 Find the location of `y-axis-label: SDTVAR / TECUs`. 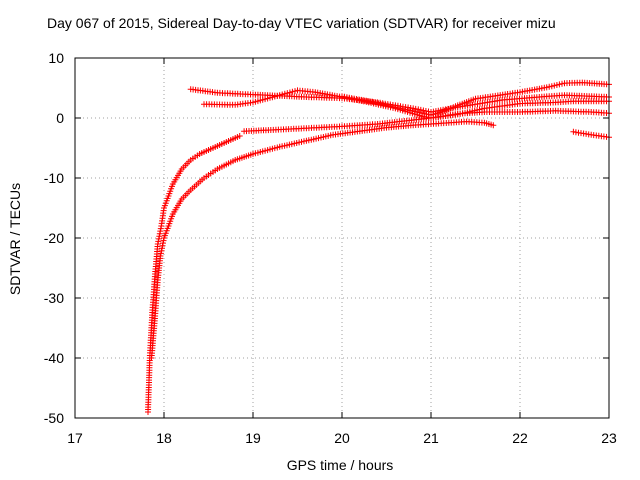

y-axis-label: SDTVAR / TECUs is located at coordinates (15, 239).